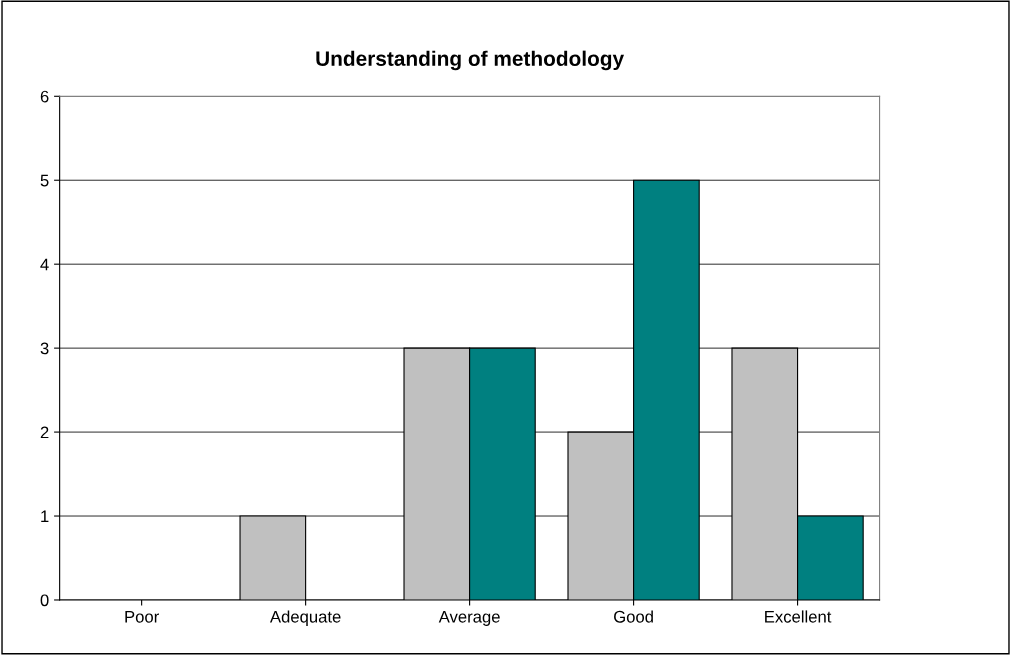  What do you see at coordinates (44, 432) in the screenshot?
I see `y-tick-label: 2` at bounding box center [44, 432].